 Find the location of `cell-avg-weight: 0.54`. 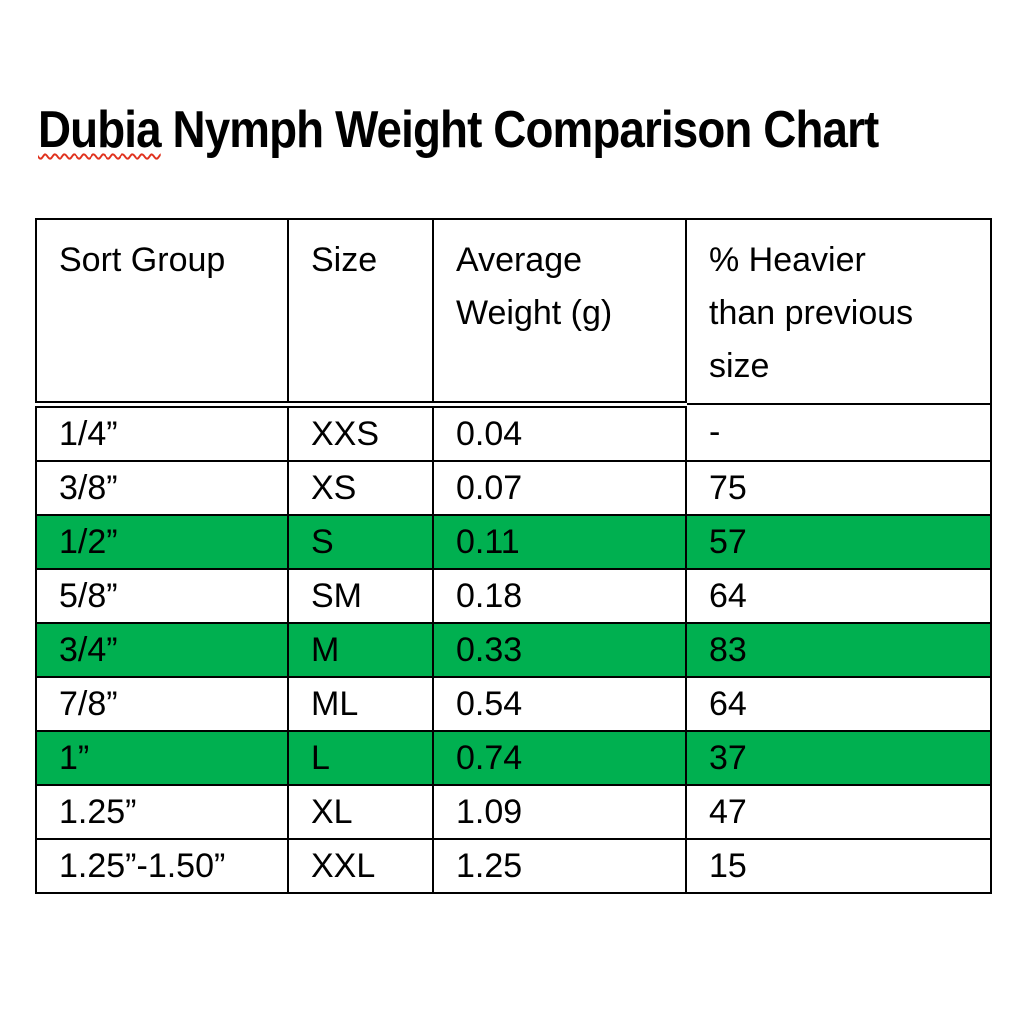

cell-avg-weight: 0.54 is located at coordinates (559, 703).